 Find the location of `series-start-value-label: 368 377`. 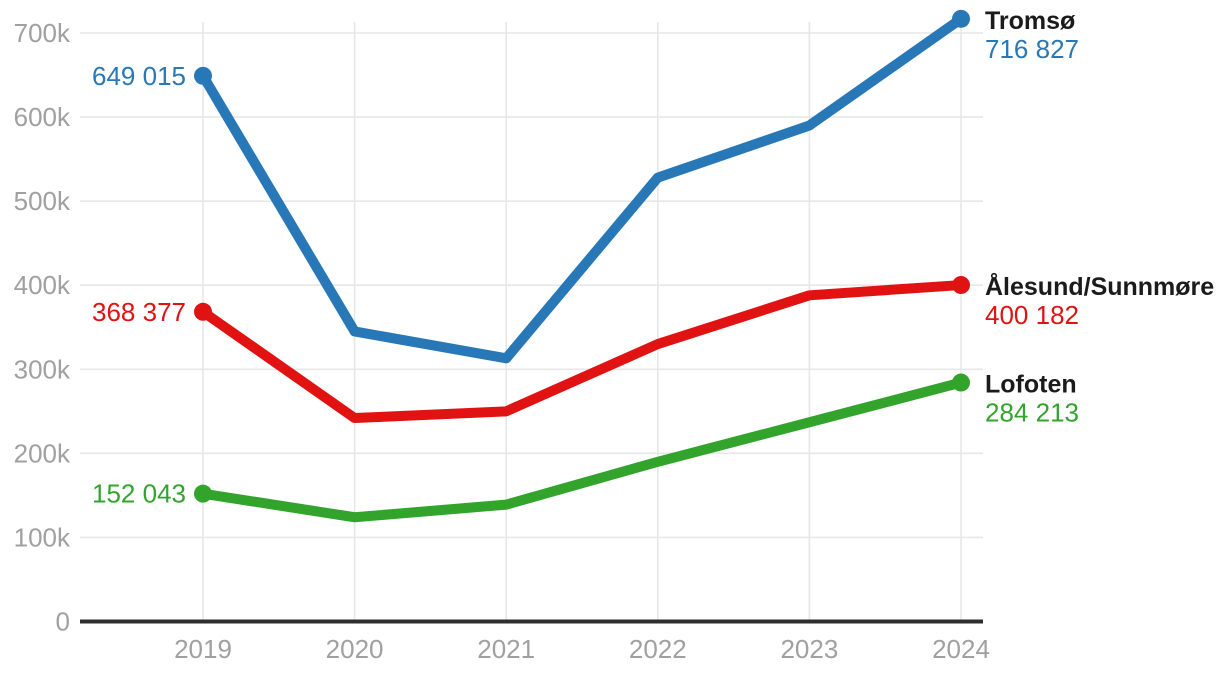

series-start-value-label: 368 377 is located at coordinates (139, 312).